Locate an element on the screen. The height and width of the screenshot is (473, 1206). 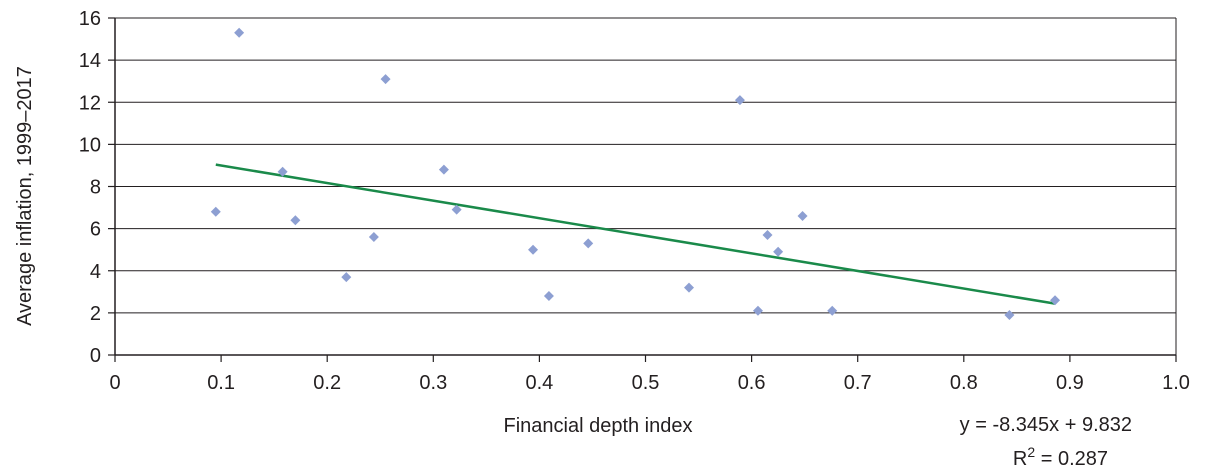
x-tick-label: 1.0 is located at coordinates (1176, 383).